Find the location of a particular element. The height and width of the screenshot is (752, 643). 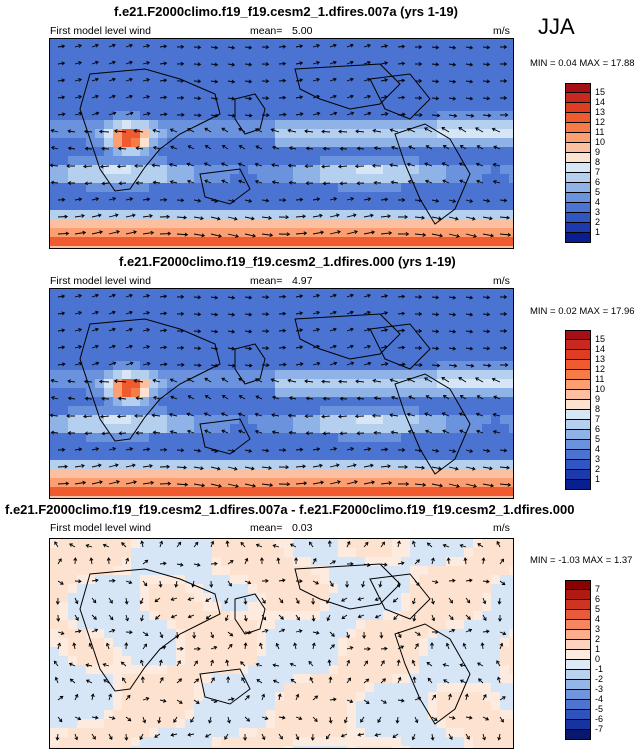

panel-2-variable-label: First model level wind is located at coordinates (100, 281).